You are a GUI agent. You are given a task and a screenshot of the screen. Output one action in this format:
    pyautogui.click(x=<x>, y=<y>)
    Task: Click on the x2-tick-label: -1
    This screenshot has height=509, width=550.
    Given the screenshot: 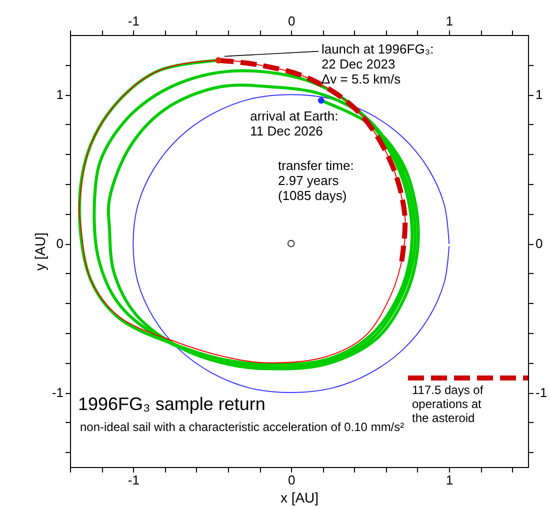 What is the action you would take?
    pyautogui.click(x=134, y=21)
    